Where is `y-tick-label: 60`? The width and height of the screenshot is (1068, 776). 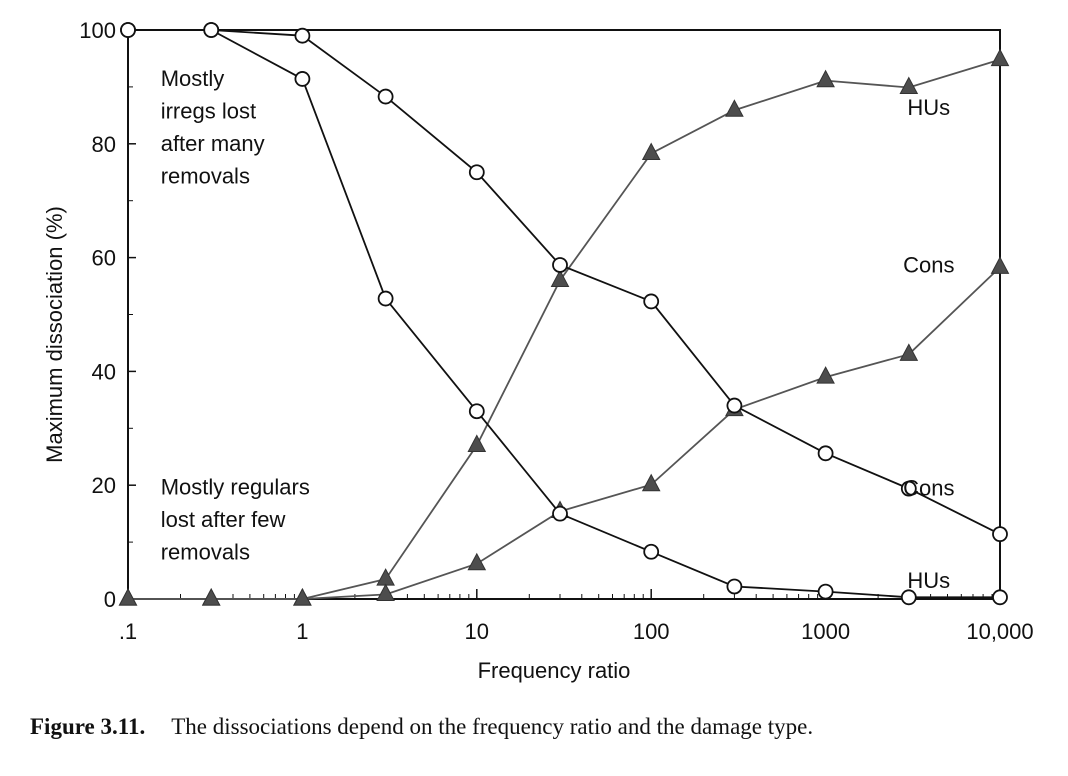
y-tick-label: 60 is located at coordinates (104, 258).